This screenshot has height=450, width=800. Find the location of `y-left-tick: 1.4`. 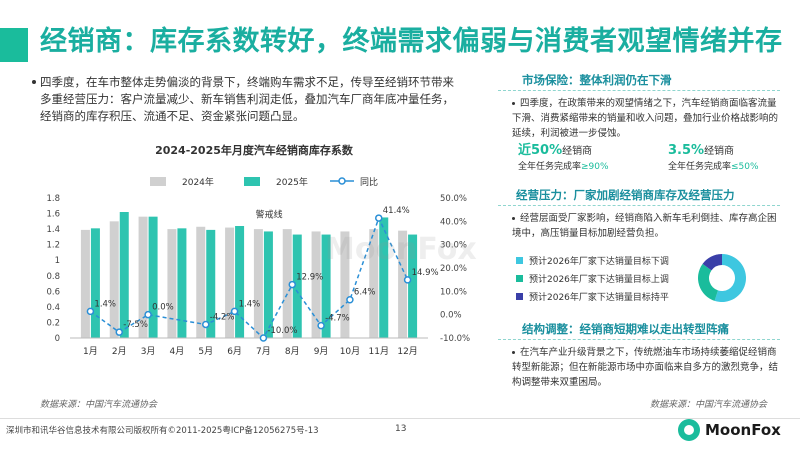

y-left-tick: 1.4 is located at coordinates (53, 230).